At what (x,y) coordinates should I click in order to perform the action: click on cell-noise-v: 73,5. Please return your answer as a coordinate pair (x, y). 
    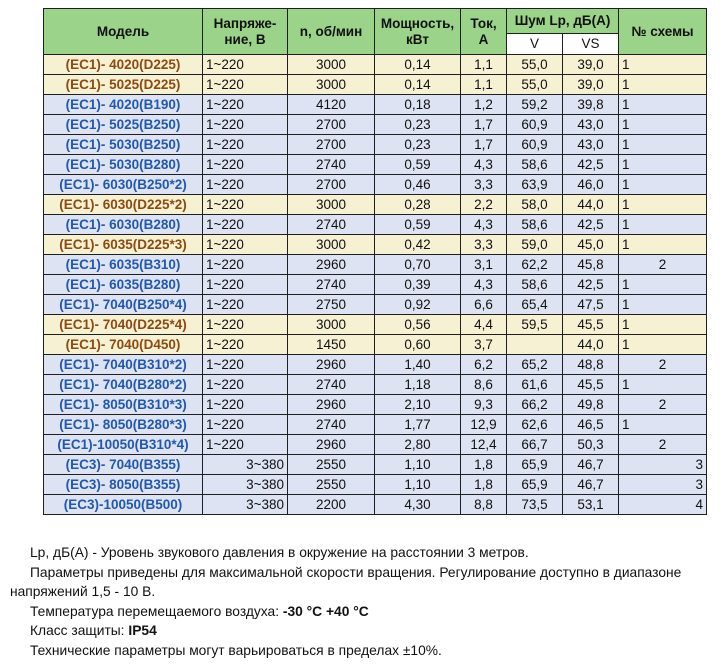
    Looking at the image, I should click on (534, 504).